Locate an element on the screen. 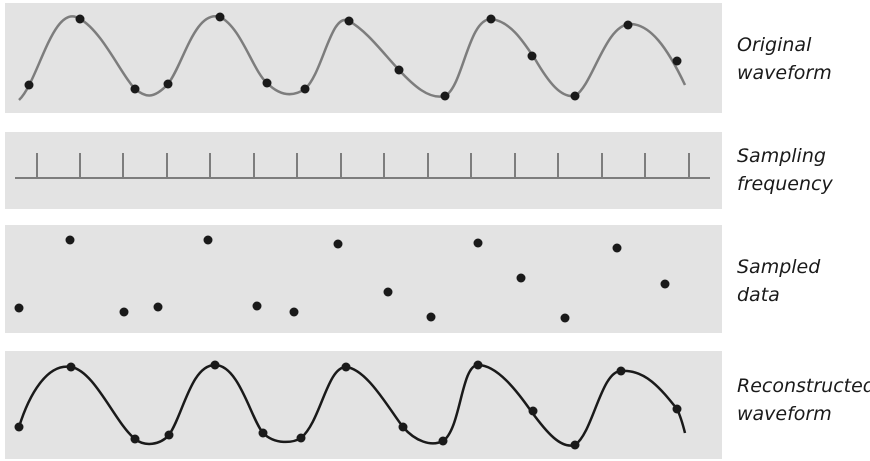  sampling-frequency-panel is located at coordinates (363, 170).